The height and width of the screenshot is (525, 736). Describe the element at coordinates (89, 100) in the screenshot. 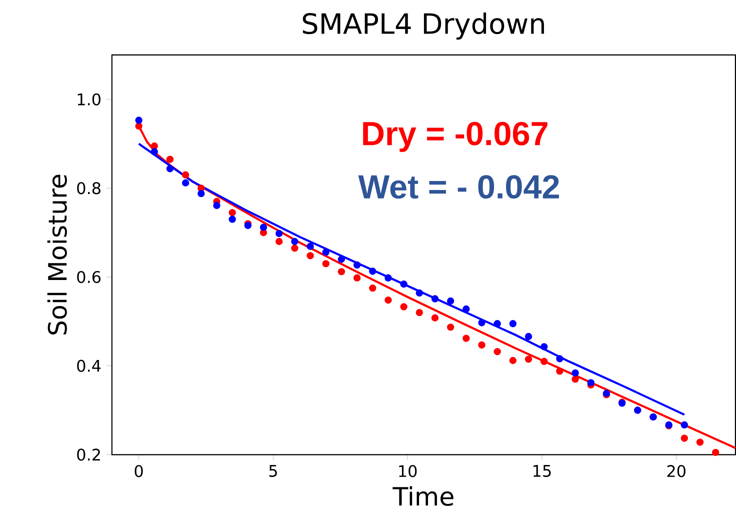

I see `y-tick-label: 1.0` at that location.